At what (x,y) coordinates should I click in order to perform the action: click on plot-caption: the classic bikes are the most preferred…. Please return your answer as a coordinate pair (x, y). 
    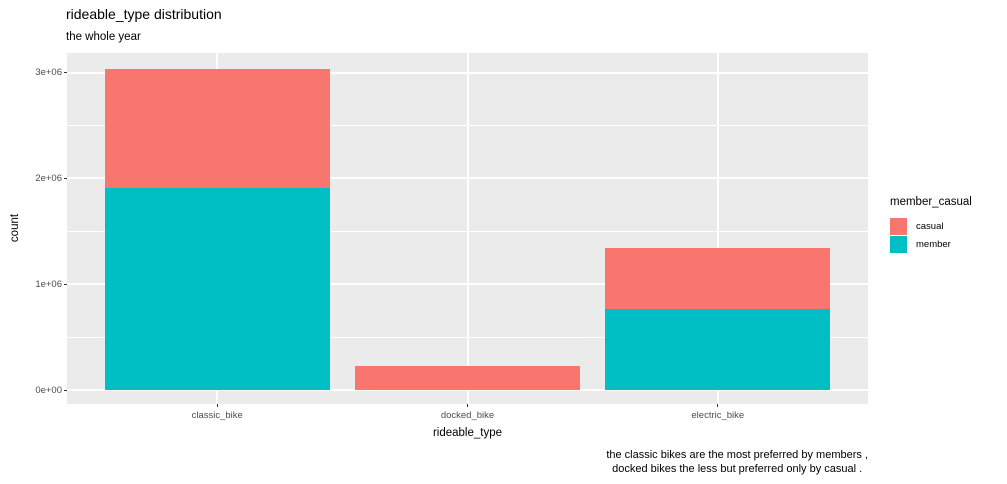
    Looking at the image, I should click on (737, 462).